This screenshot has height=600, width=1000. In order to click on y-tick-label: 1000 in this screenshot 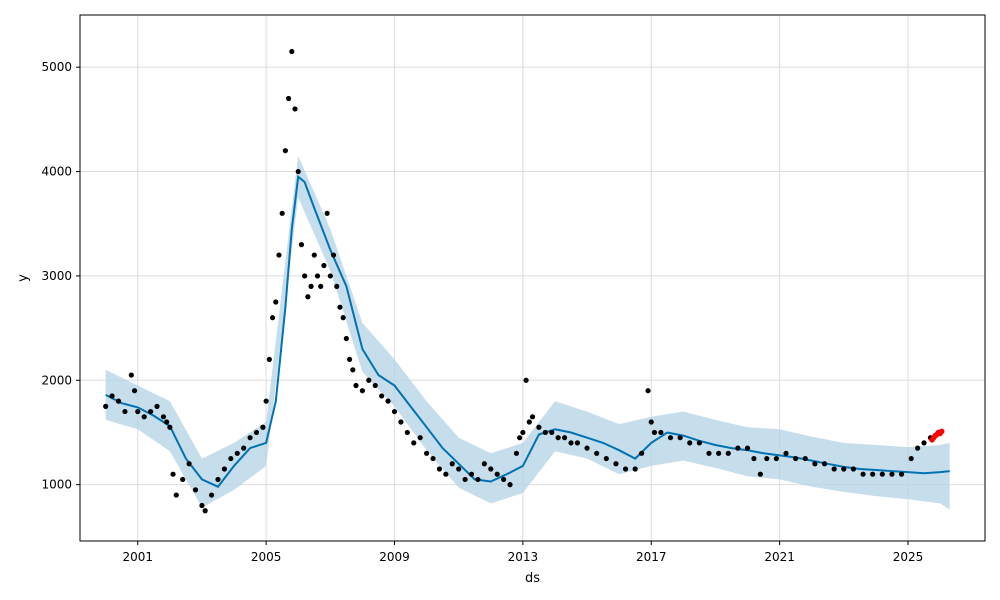, I will do `click(56, 485)`.